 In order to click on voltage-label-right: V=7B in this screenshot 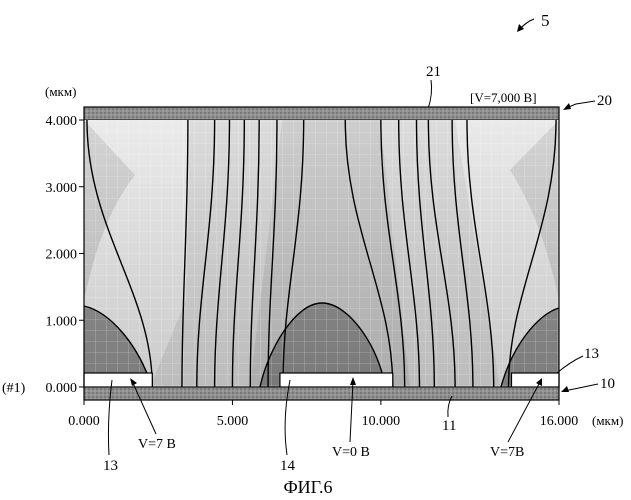, I will do `click(507, 452)`.